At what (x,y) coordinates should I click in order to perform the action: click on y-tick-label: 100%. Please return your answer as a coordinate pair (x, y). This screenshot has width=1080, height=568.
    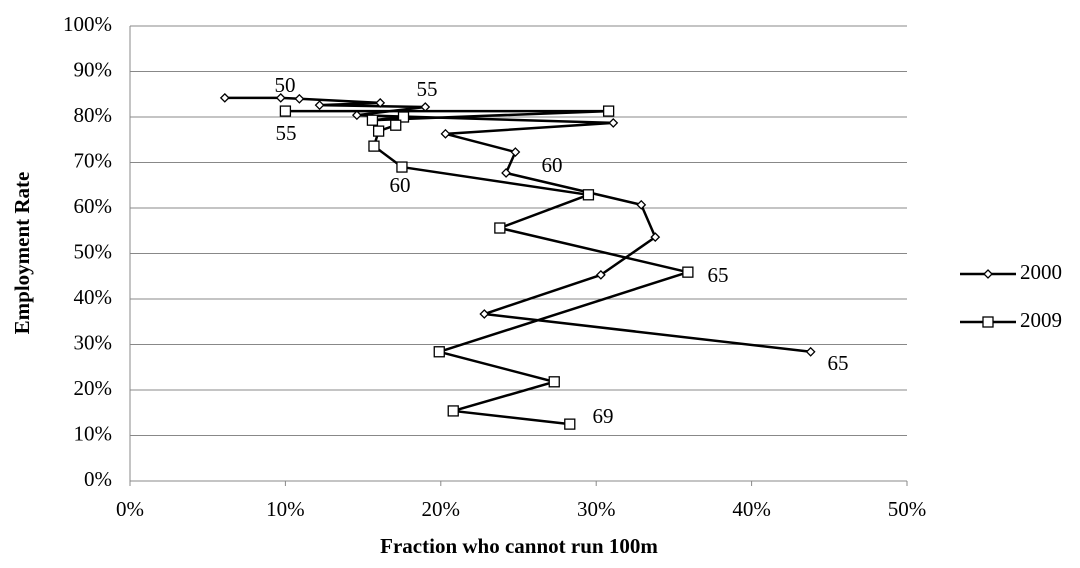
    Looking at the image, I should click on (87, 24).